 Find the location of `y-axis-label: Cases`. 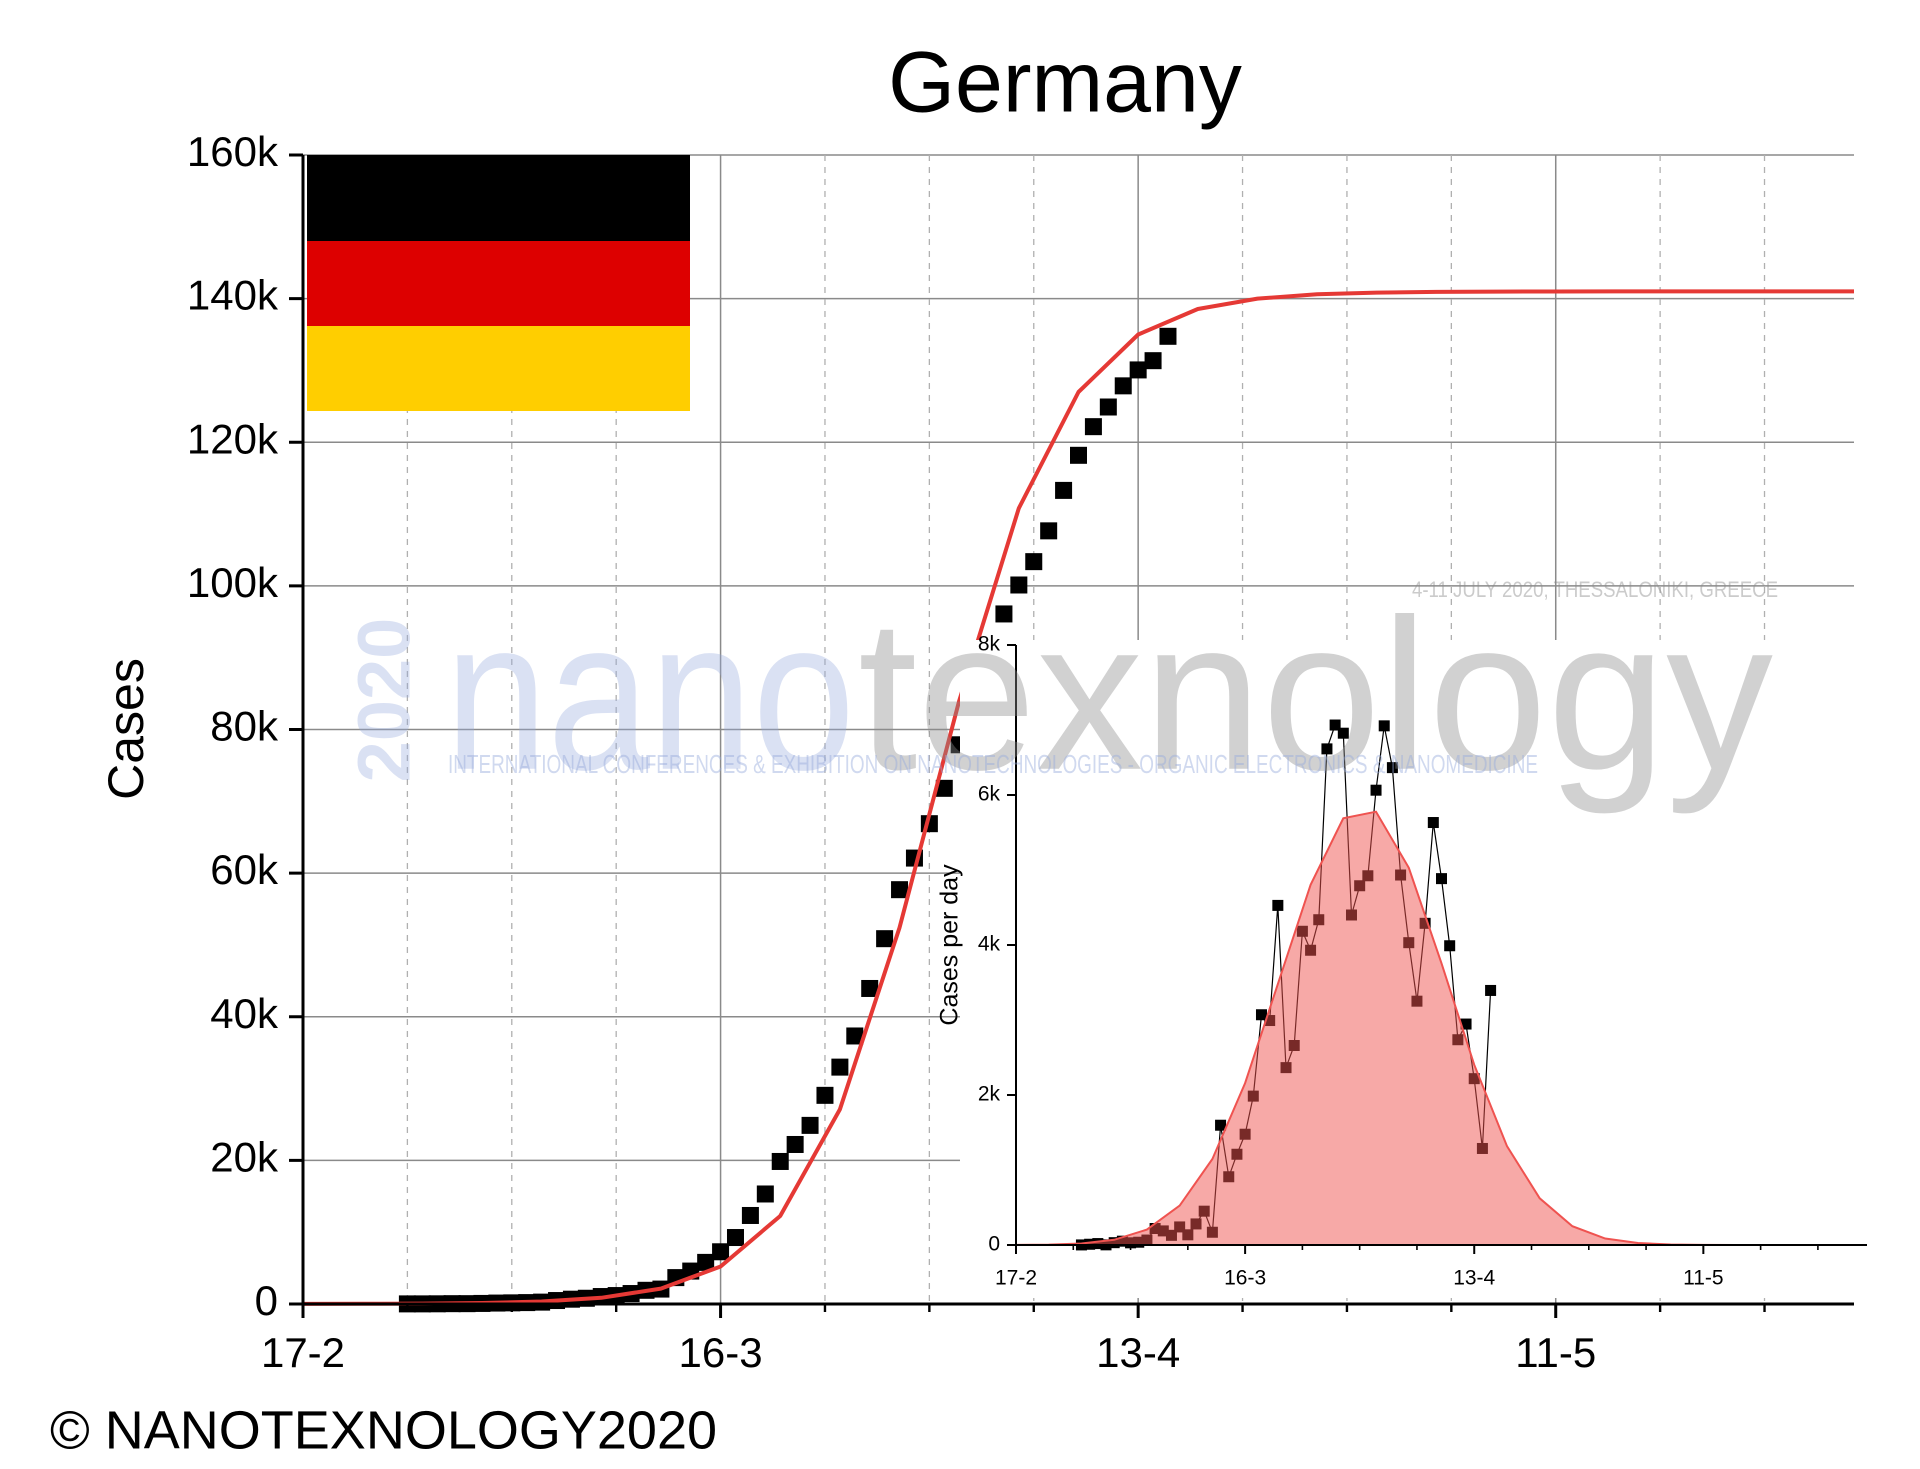

y-axis-label: Cases is located at coordinates (126, 729).